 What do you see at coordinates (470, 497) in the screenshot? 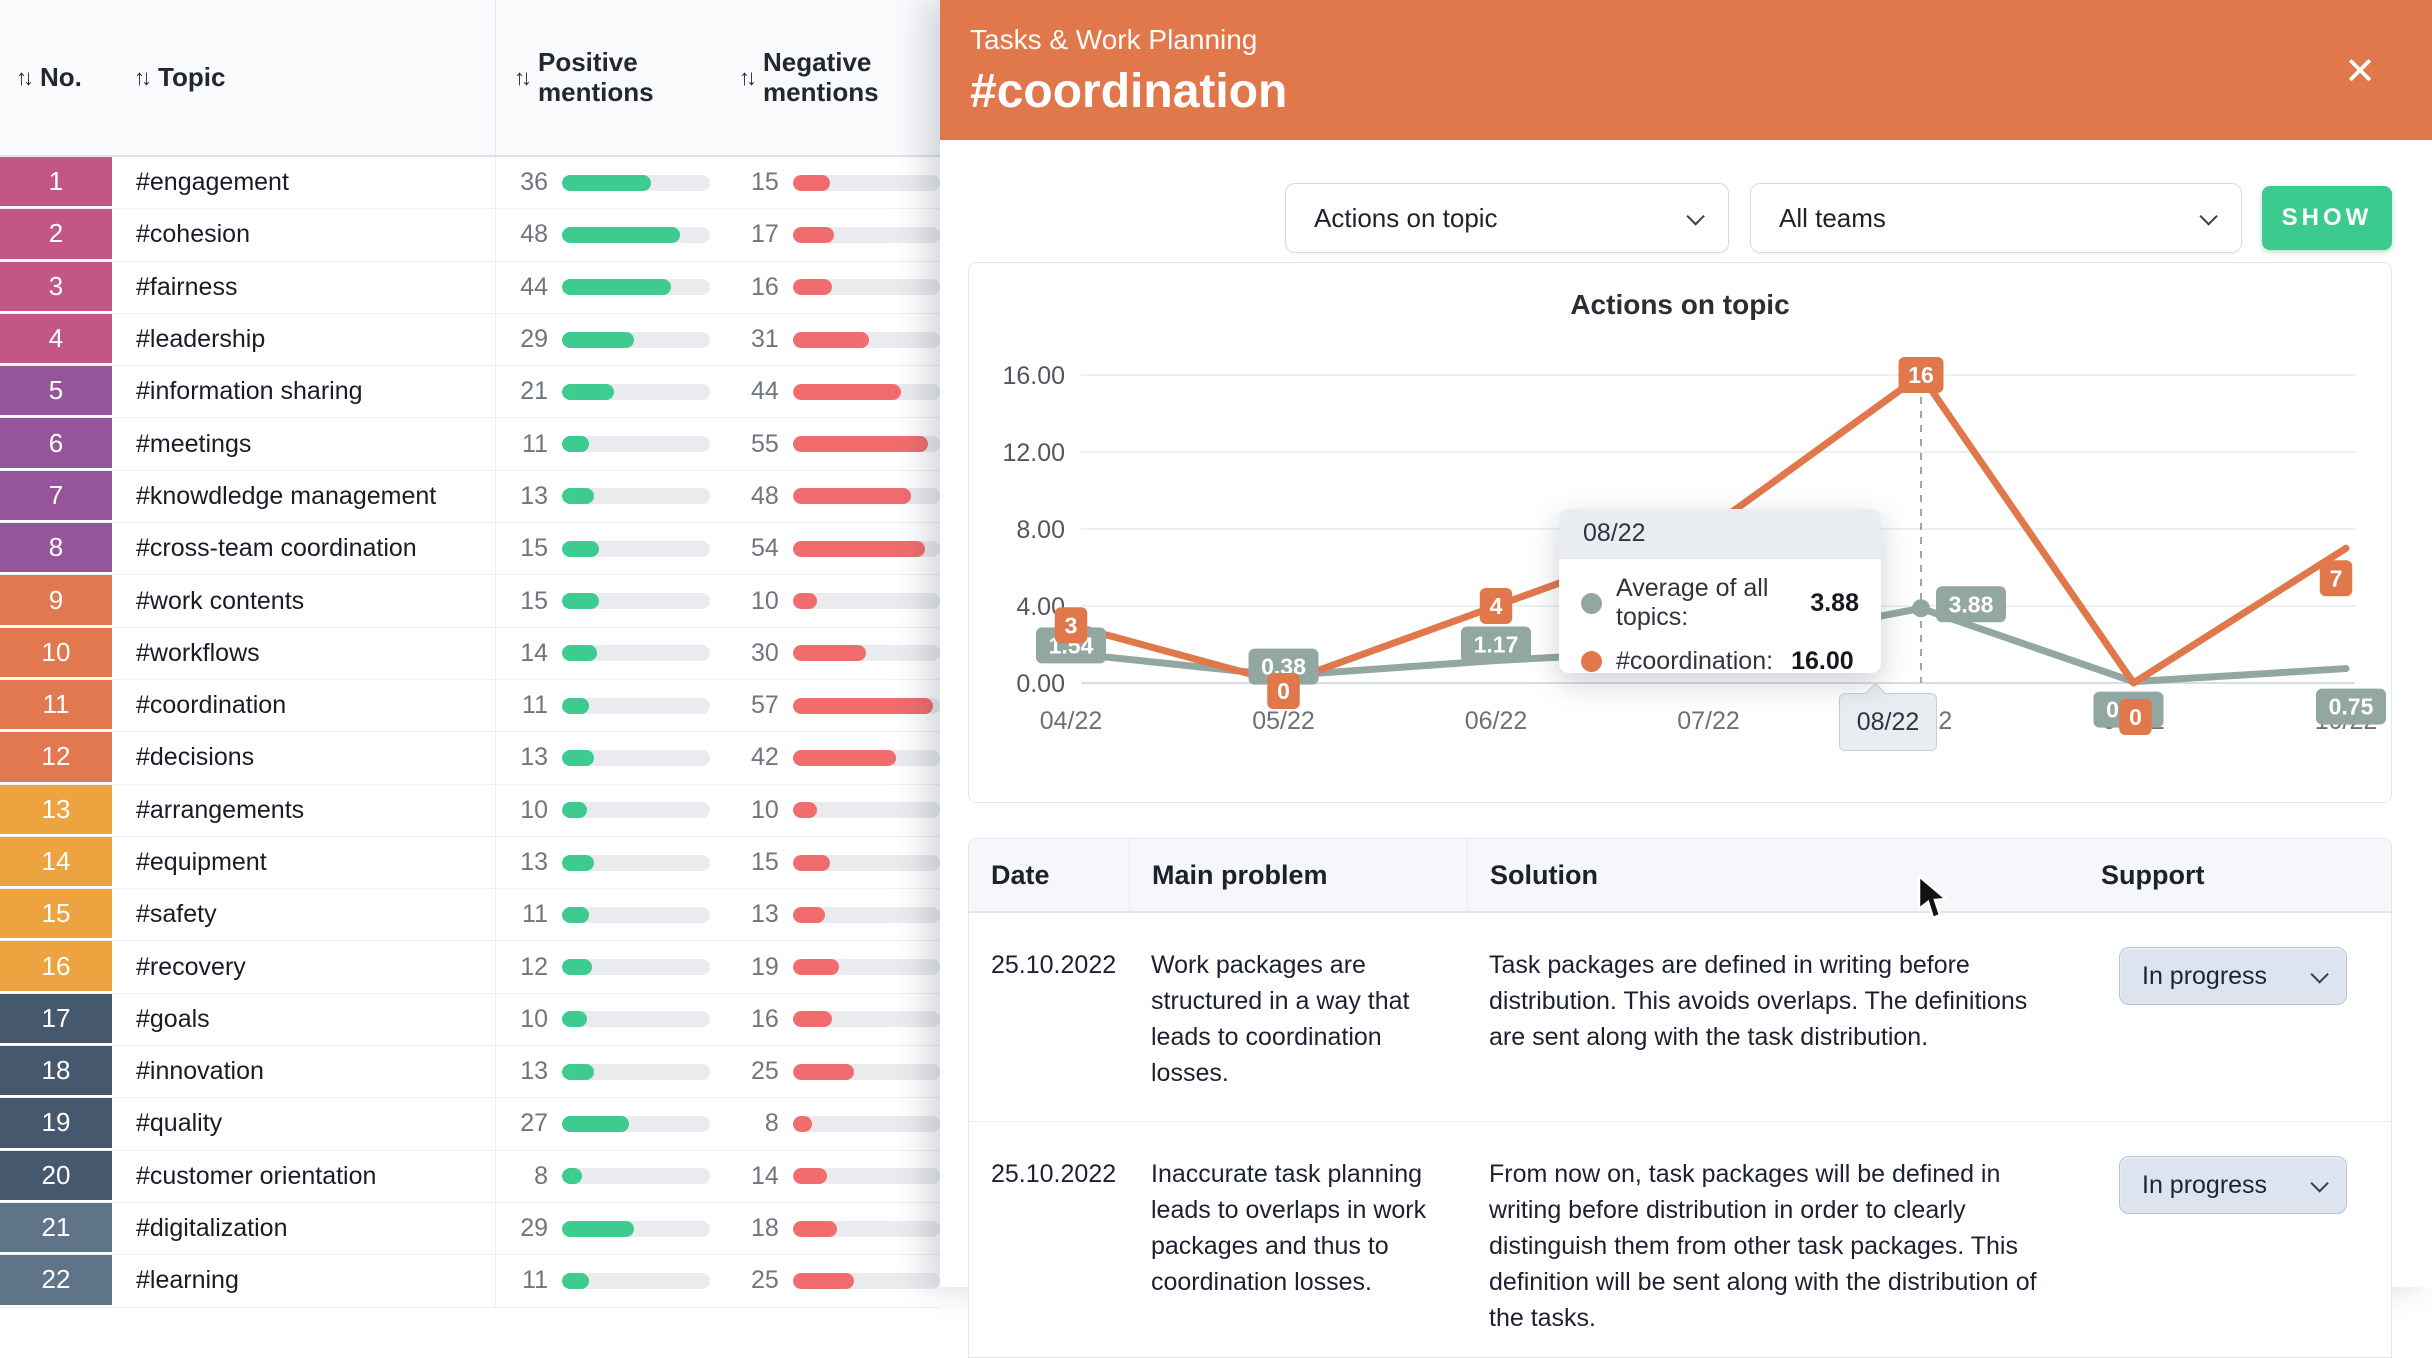
I see `topic-row: 7 #knowdledge management 13 48` at bounding box center [470, 497].